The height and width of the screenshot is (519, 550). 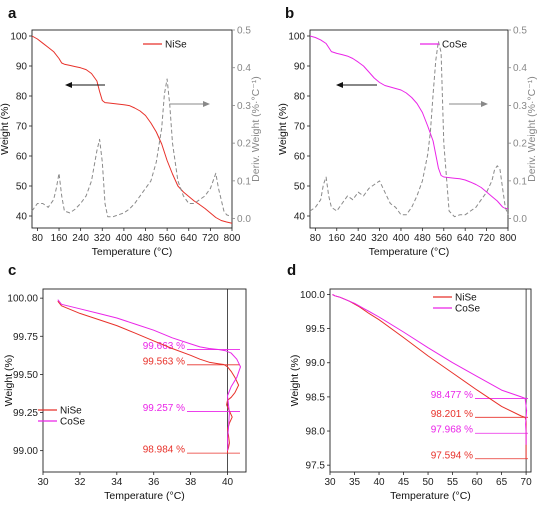 I want to click on y-tick-label: 99.25, so click(x=25, y=413).